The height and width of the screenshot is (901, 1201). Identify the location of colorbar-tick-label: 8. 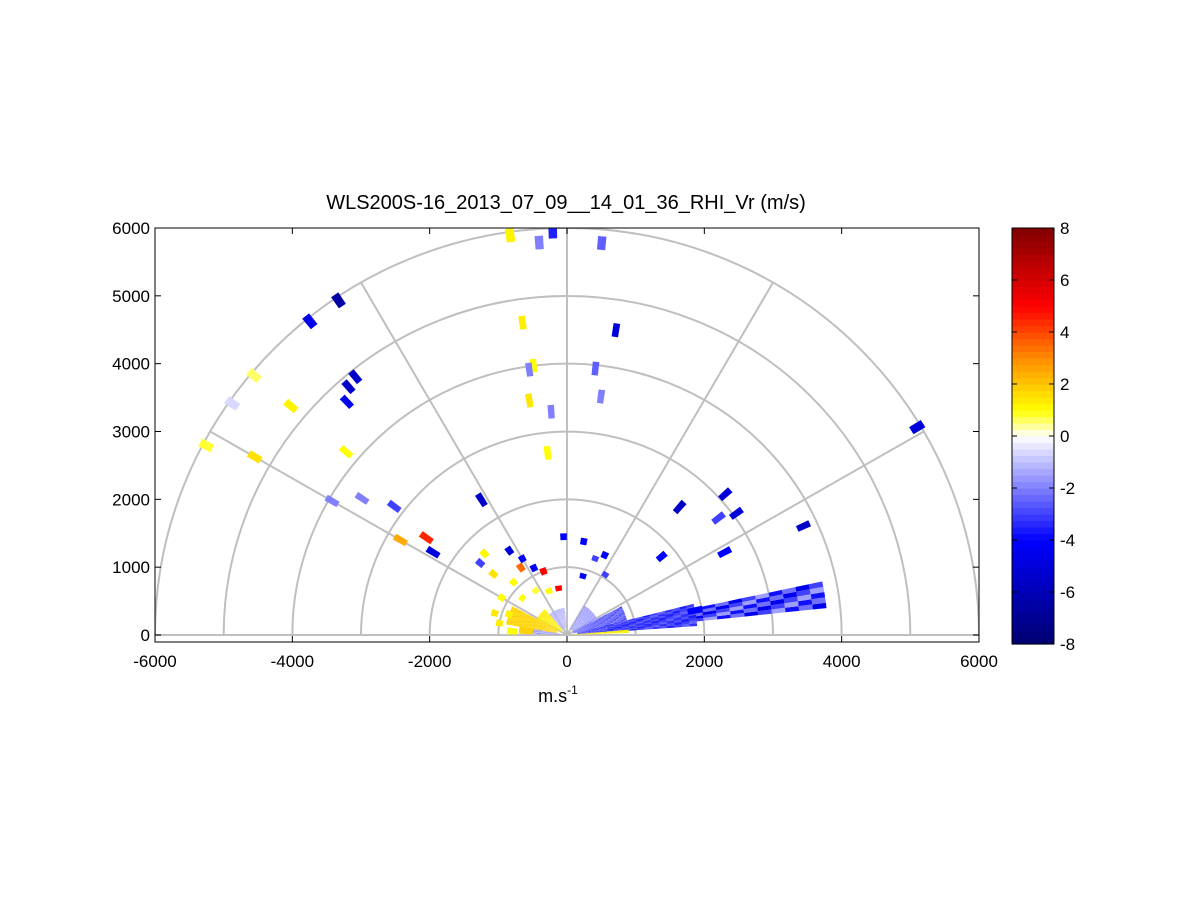
(1064, 228).